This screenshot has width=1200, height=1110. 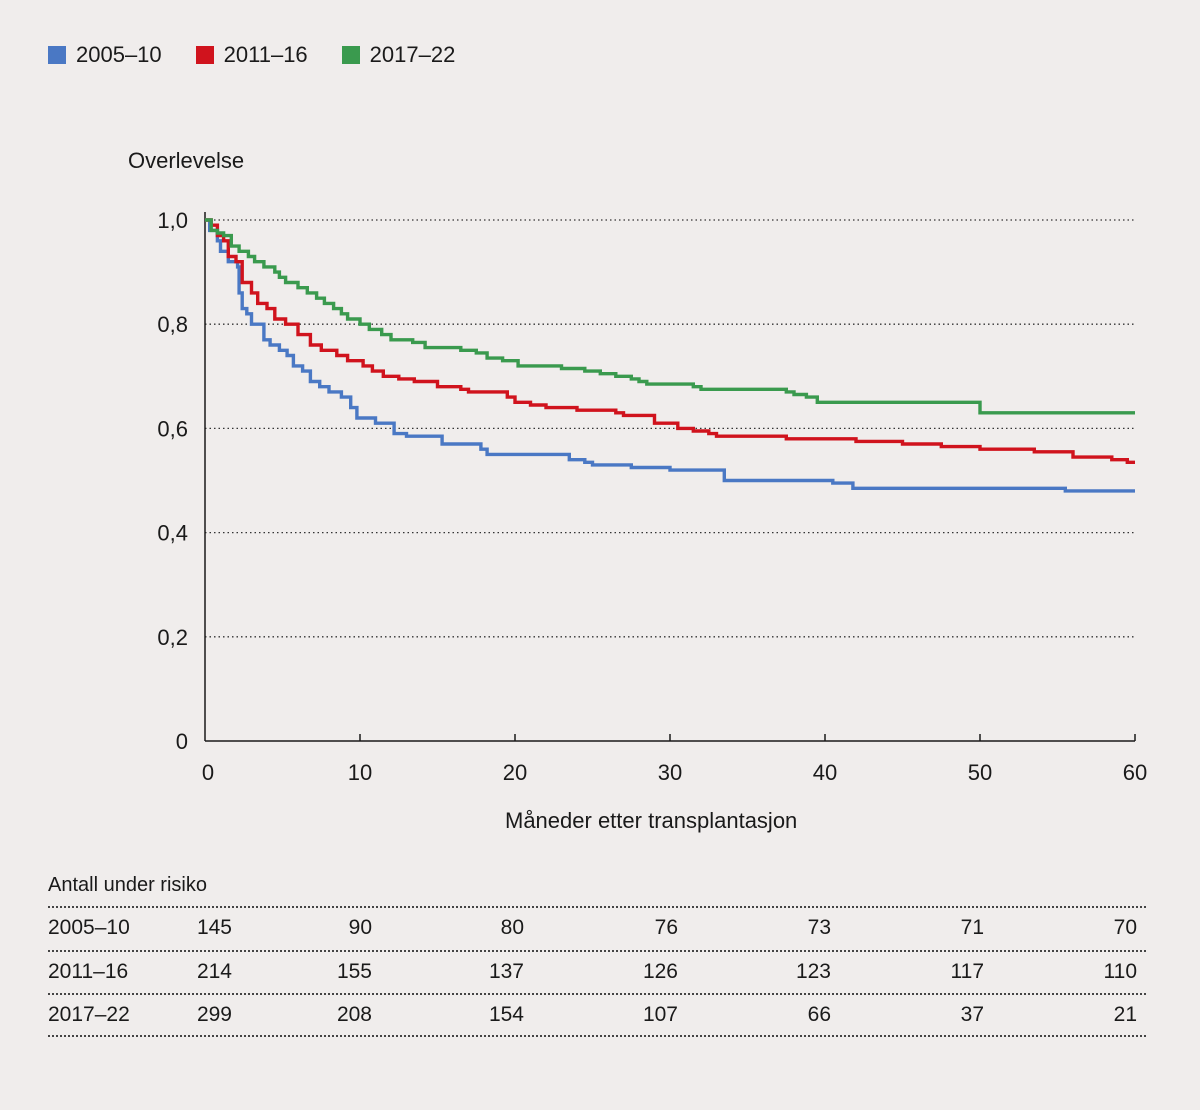 I want to click on risk-cell: 208, so click(x=354, y=1014).